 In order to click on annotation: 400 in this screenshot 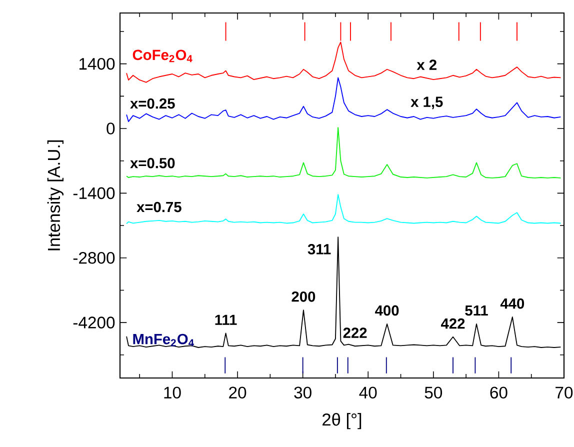, I will do `click(387, 310)`.